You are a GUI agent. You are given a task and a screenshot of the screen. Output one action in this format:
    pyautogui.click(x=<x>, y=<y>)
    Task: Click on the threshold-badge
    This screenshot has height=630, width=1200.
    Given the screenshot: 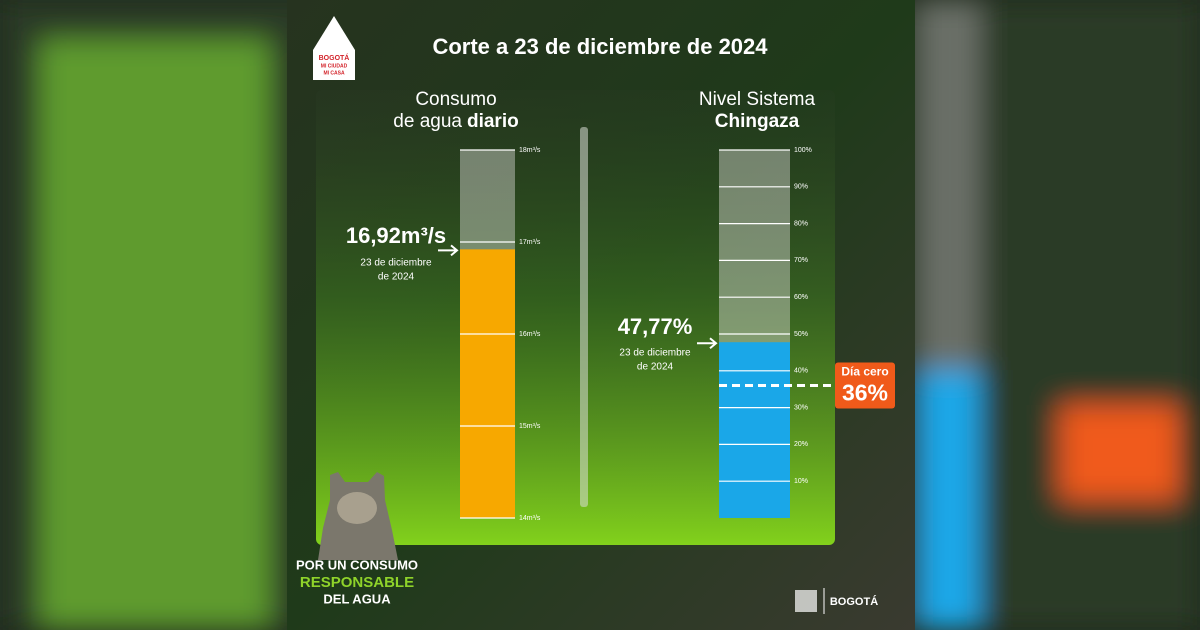 What is the action you would take?
    pyautogui.click(x=865, y=385)
    